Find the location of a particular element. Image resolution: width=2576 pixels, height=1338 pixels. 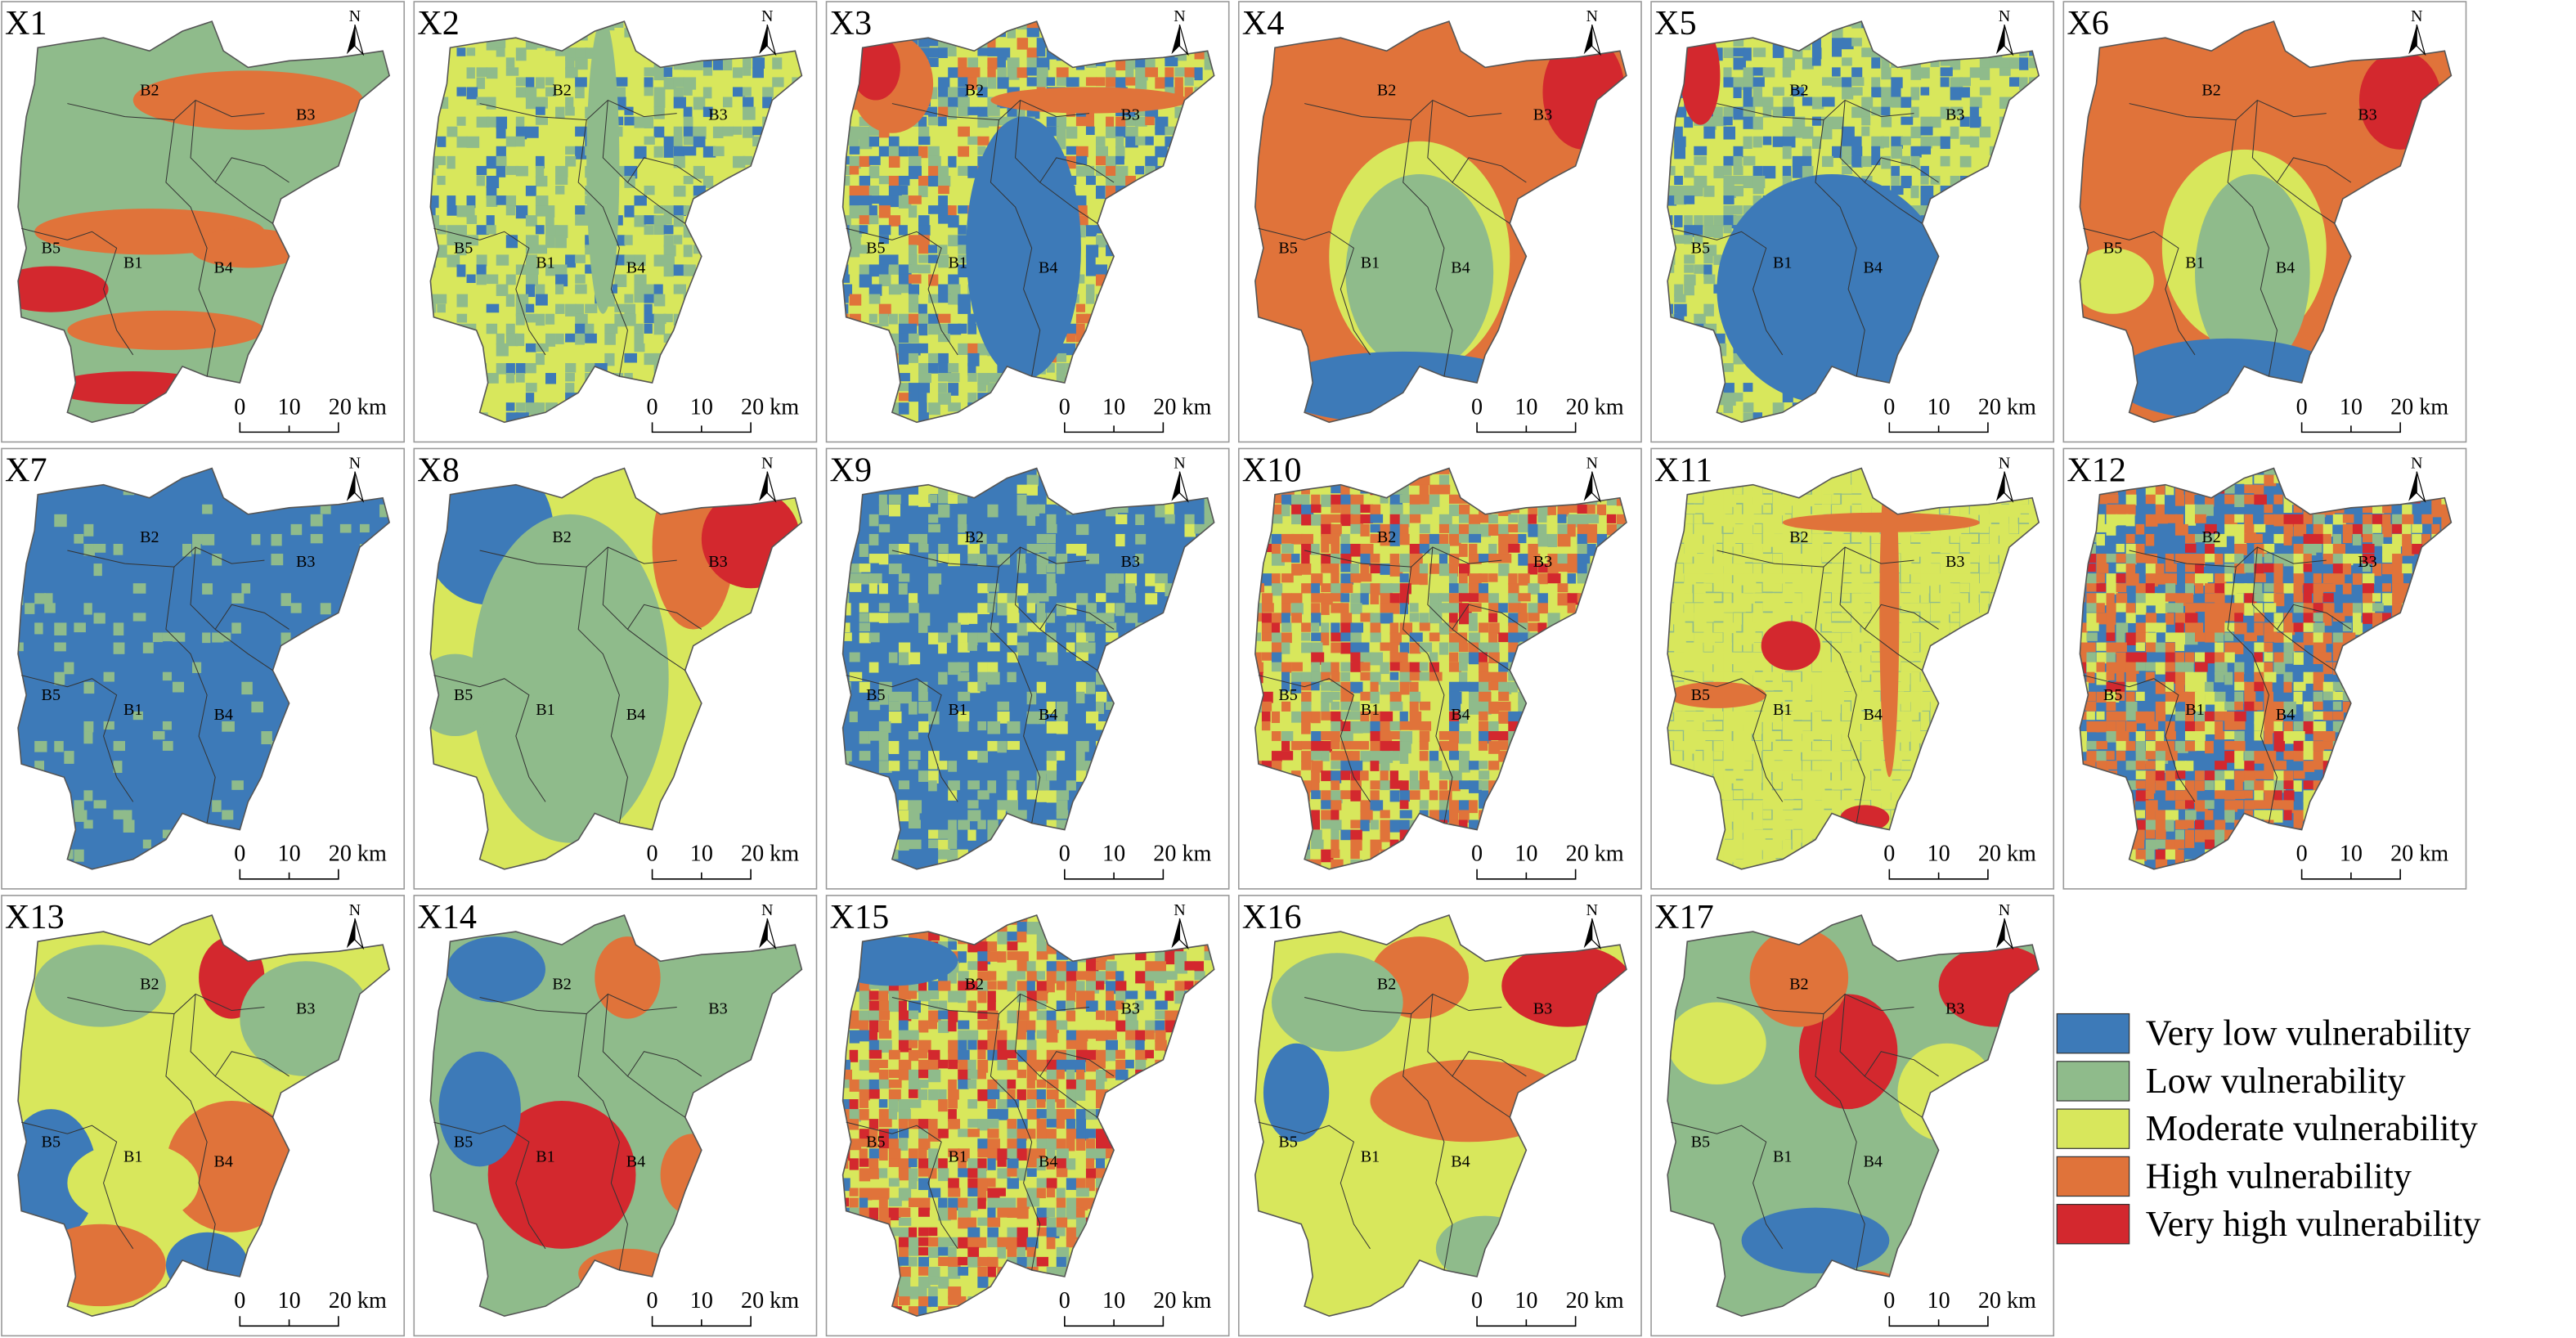

map-panel: B1 B2 B3 B4 B5 X10 N 0 10 20 km is located at coordinates (1439, 668).